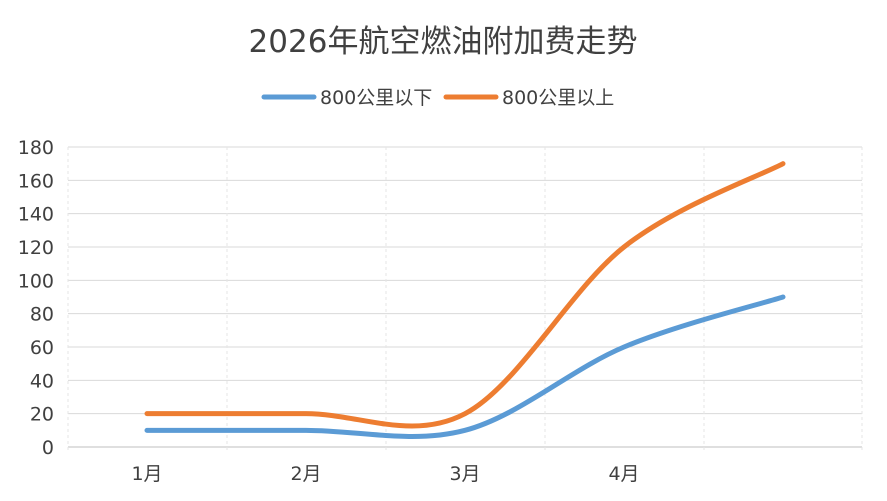 This screenshot has height=501, width=887. I want to click on y-tick-label: 80, so click(42, 315).